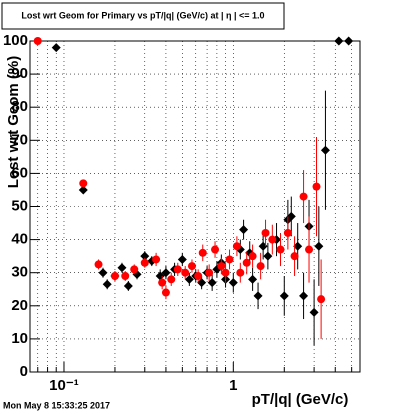 The image size is (400, 414). What do you see at coordinates (24, 371) in the screenshot?
I see `y-tick-label: 0` at bounding box center [24, 371].